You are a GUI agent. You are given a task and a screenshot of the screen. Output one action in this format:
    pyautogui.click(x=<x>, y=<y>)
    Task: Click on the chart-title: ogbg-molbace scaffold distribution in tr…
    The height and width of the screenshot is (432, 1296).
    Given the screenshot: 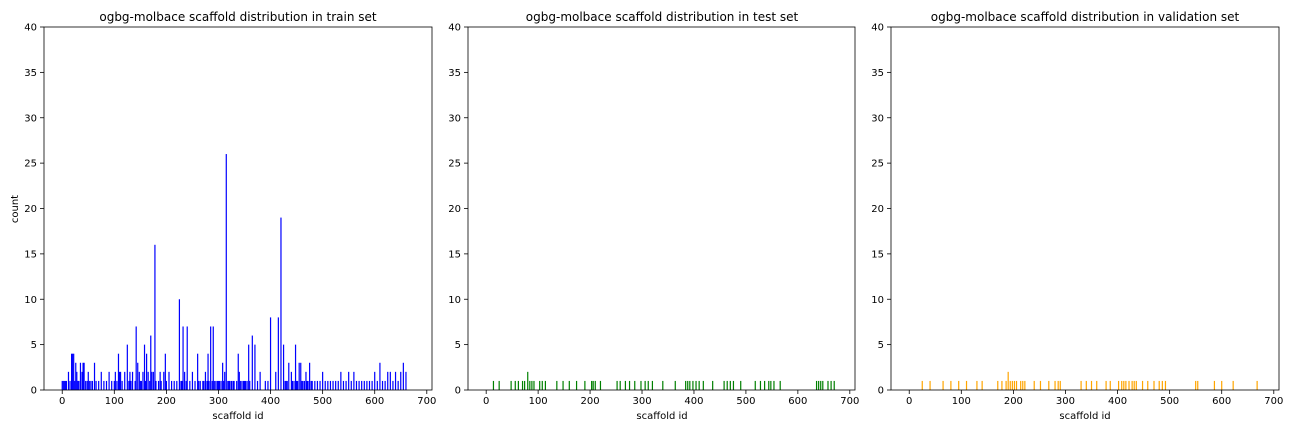 What is the action you would take?
    pyautogui.click(x=238, y=17)
    